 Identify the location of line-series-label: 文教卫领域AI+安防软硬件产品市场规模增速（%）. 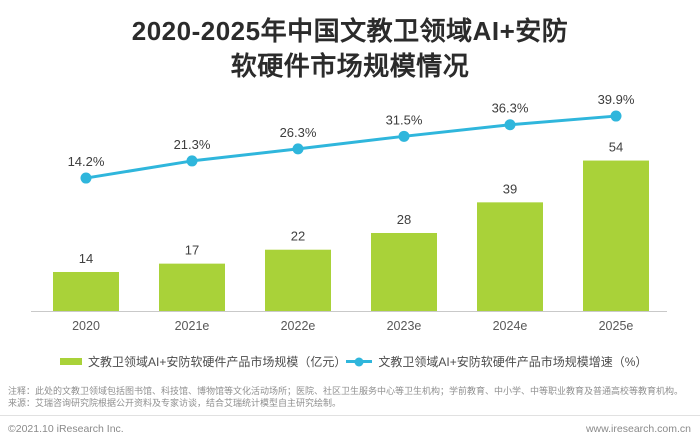
(513, 362).